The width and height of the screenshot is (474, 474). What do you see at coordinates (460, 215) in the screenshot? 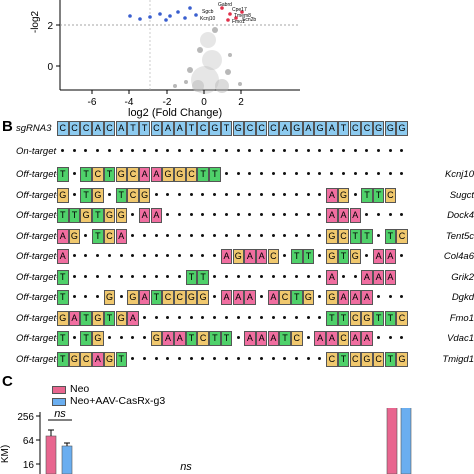
I see `off-target-gene: Dock4` at bounding box center [460, 215].